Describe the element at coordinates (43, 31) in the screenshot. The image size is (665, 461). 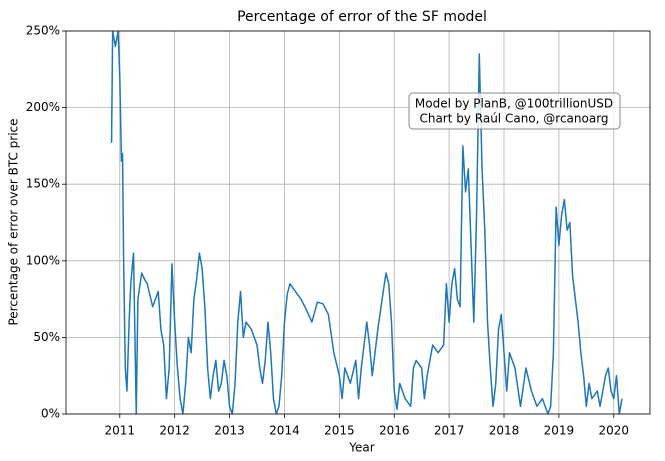
I see `y-tick-label: 250%` at that location.